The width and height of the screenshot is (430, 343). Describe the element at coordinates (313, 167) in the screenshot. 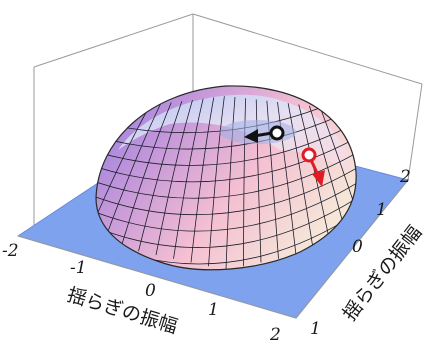

I see `red-ball-marker` at that location.